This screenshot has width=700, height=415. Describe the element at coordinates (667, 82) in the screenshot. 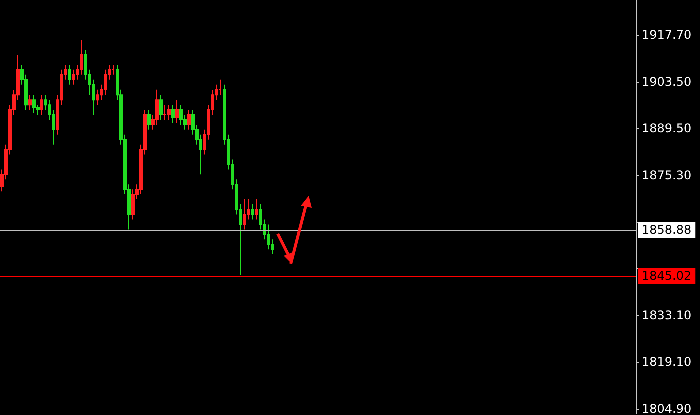

I see `y-tick-label: 1903.50` at that location.